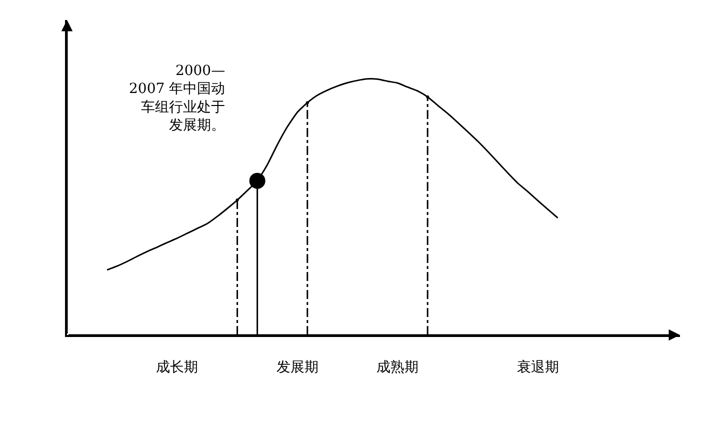 The height and width of the screenshot is (443, 709). I want to click on x-tick-label: 成熟期, so click(397, 368).